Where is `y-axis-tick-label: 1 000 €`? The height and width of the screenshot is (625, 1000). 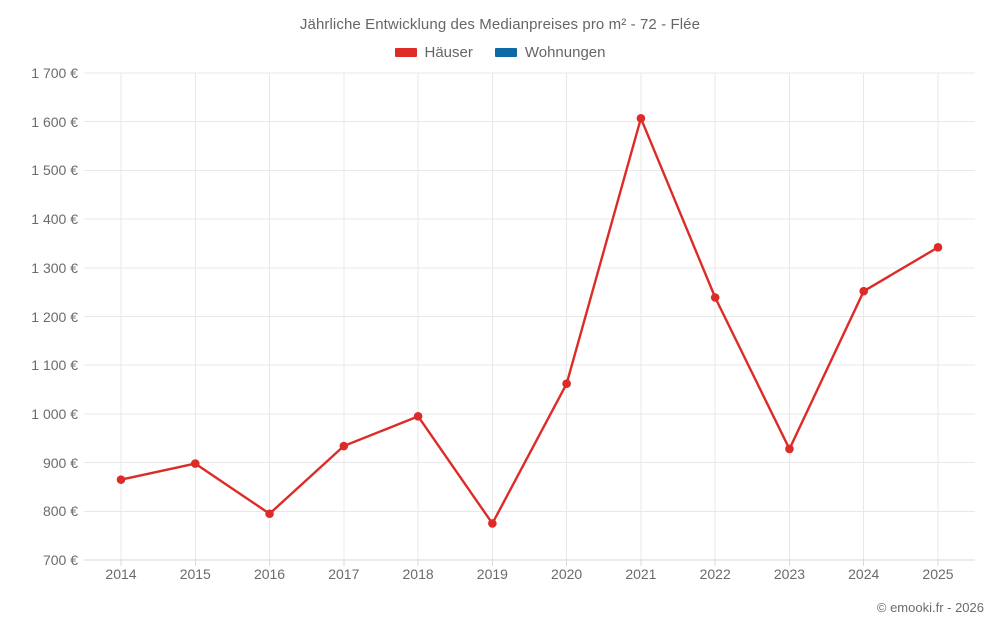 y-axis-tick-label: 1 000 € is located at coordinates (54, 413).